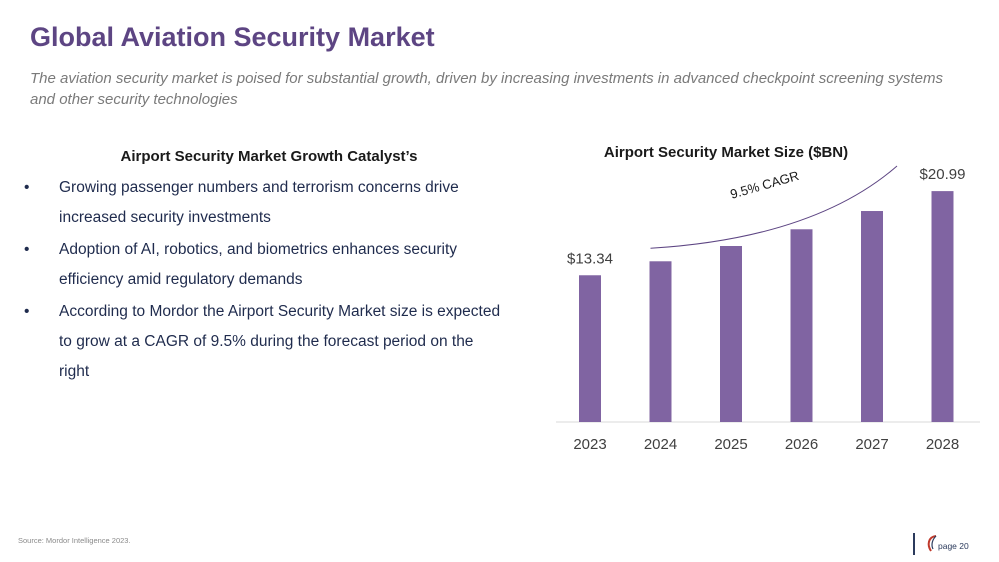 Image resolution: width=999 pixels, height=562 pixels. Describe the element at coordinates (942, 444) in the screenshot. I see `x-tick-label: 2028` at that location.